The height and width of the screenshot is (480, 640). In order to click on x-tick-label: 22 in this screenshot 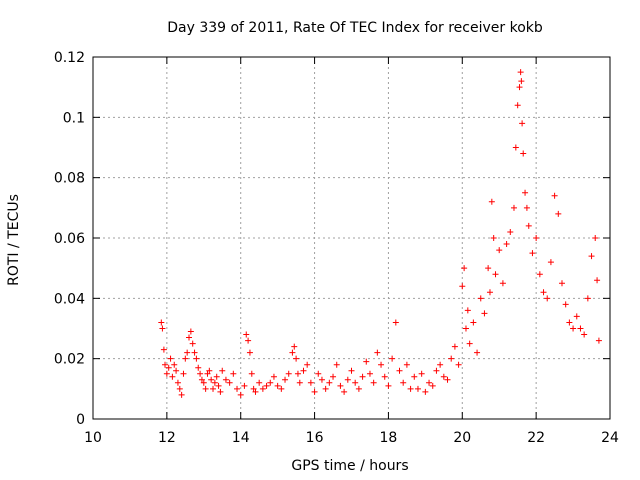, I will do `click(536, 438)`.